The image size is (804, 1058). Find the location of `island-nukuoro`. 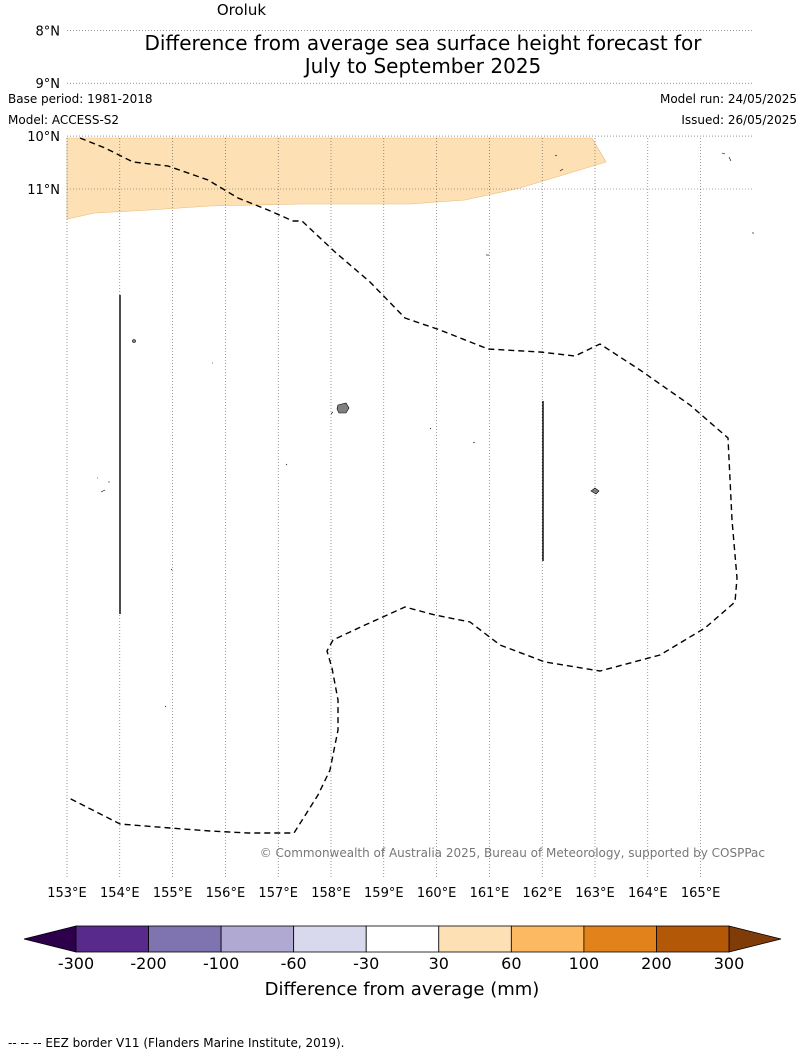

island-nukuoro is located at coordinates (171, 569).